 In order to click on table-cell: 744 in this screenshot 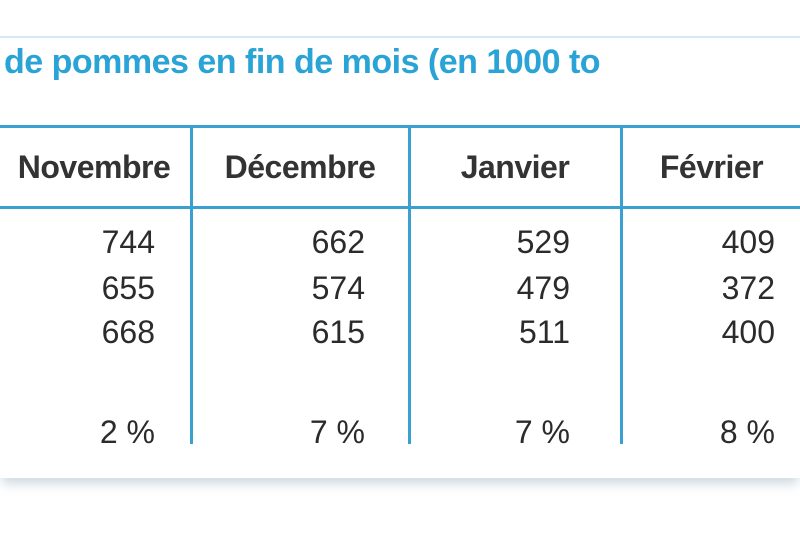, I will do `click(128, 242)`.